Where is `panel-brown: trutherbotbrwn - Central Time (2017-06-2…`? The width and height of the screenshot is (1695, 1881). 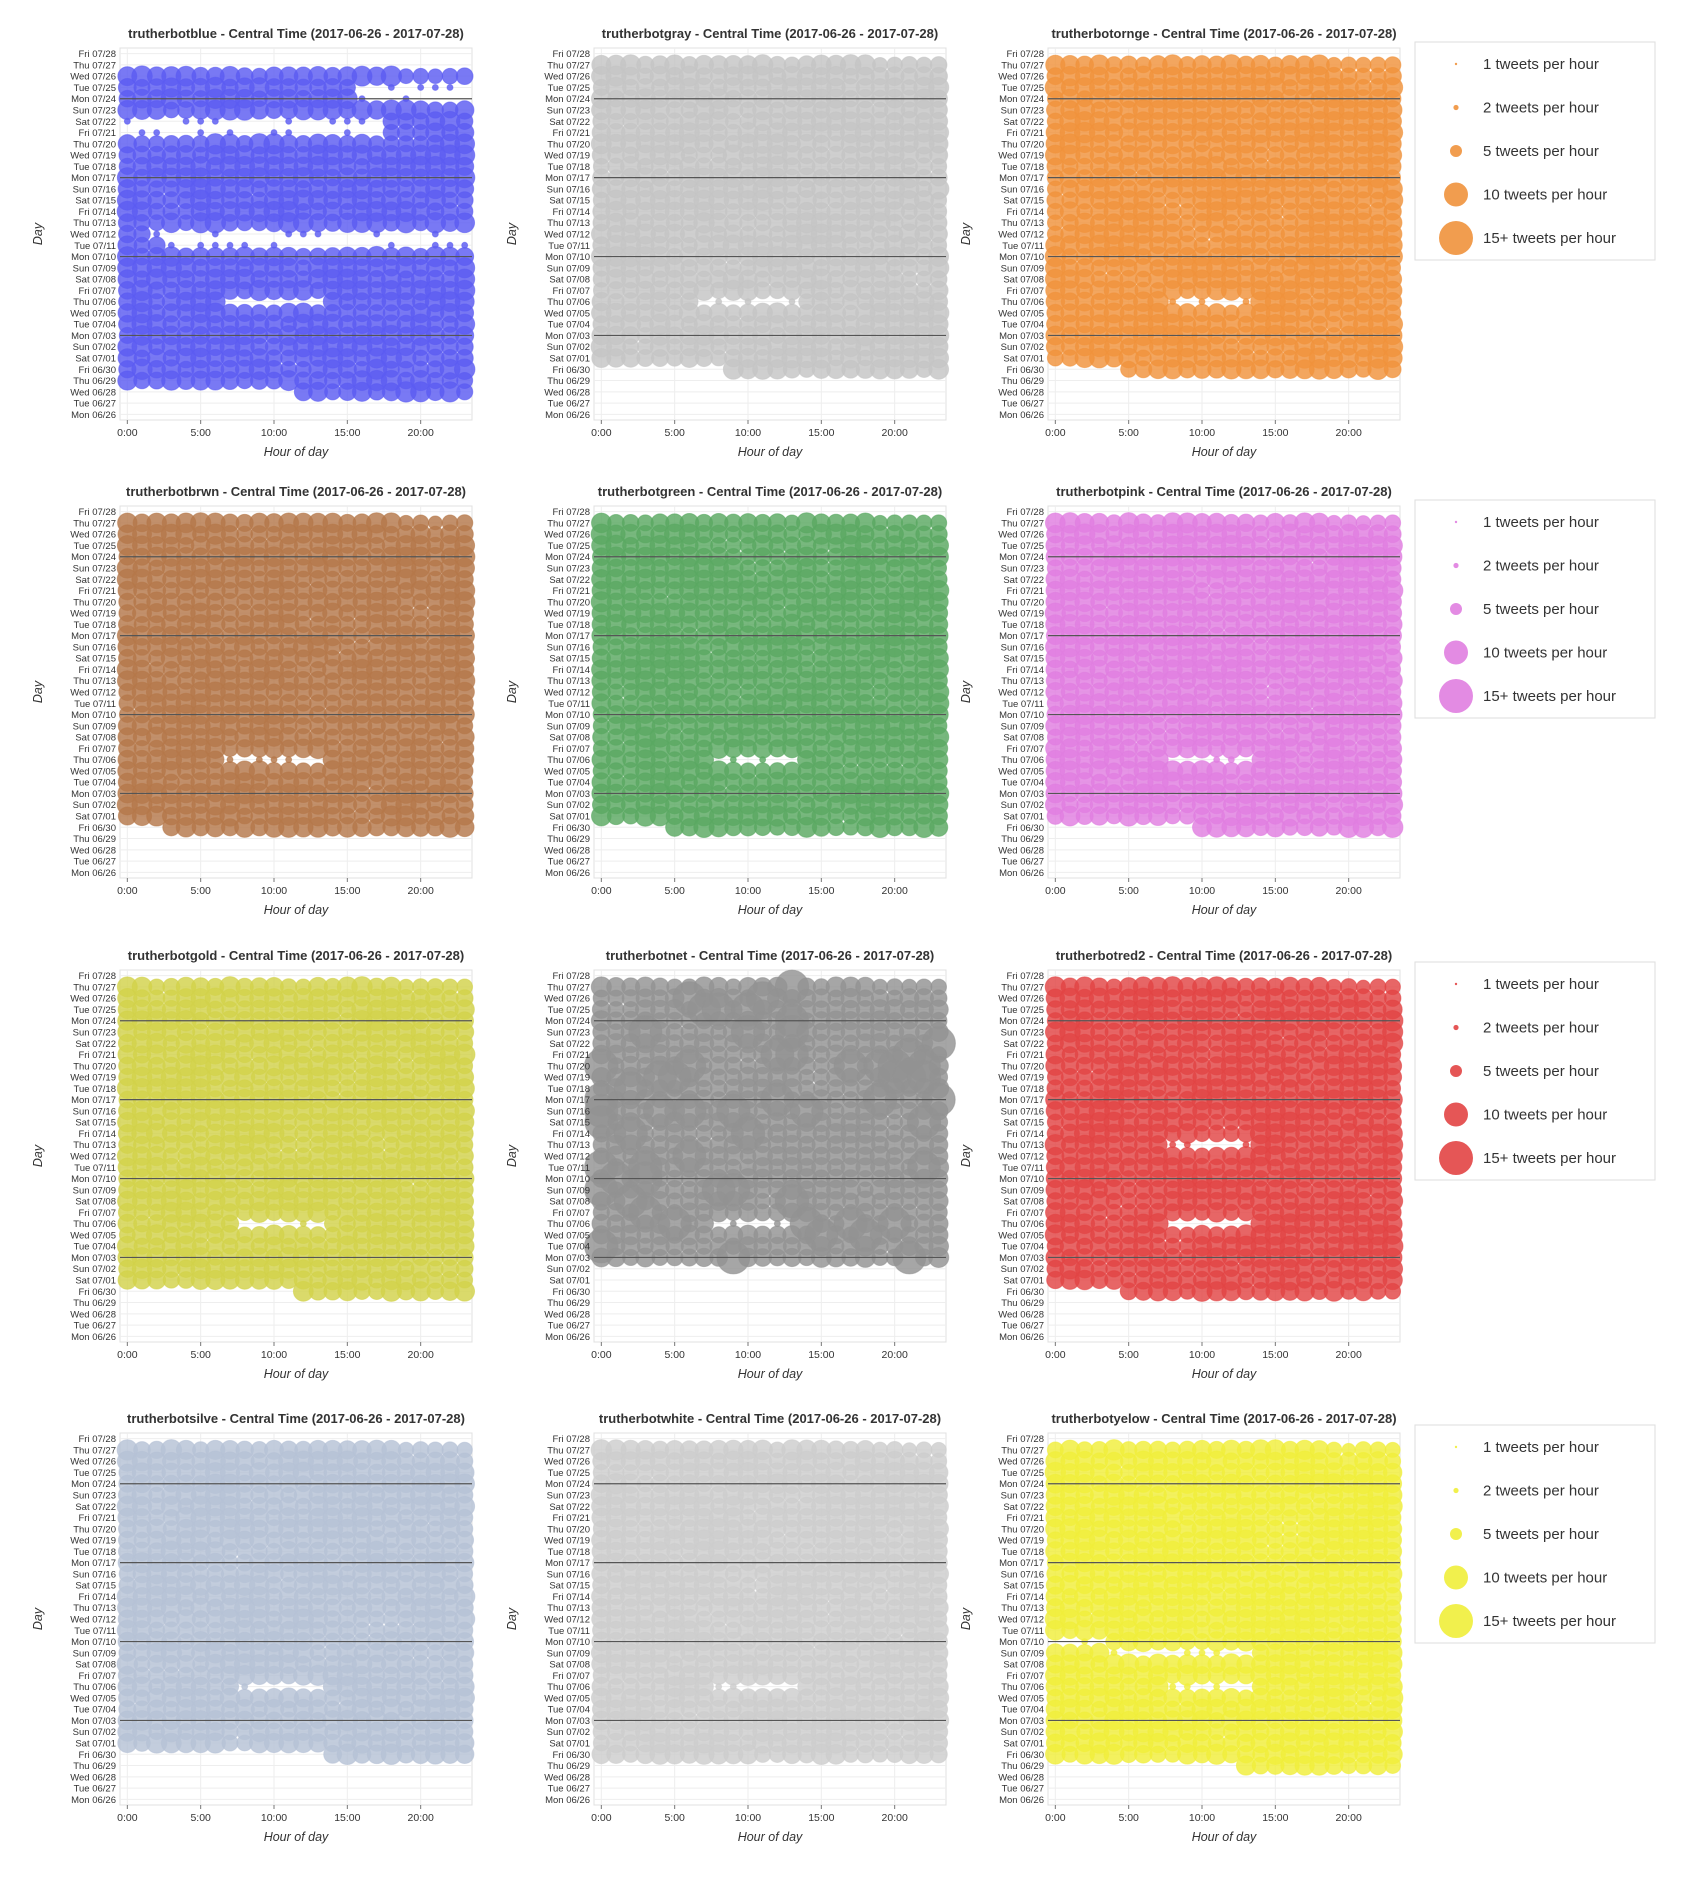 panel-brown: trutherbotbrwn - Central Time (2017-06-2… is located at coordinates (253, 700).